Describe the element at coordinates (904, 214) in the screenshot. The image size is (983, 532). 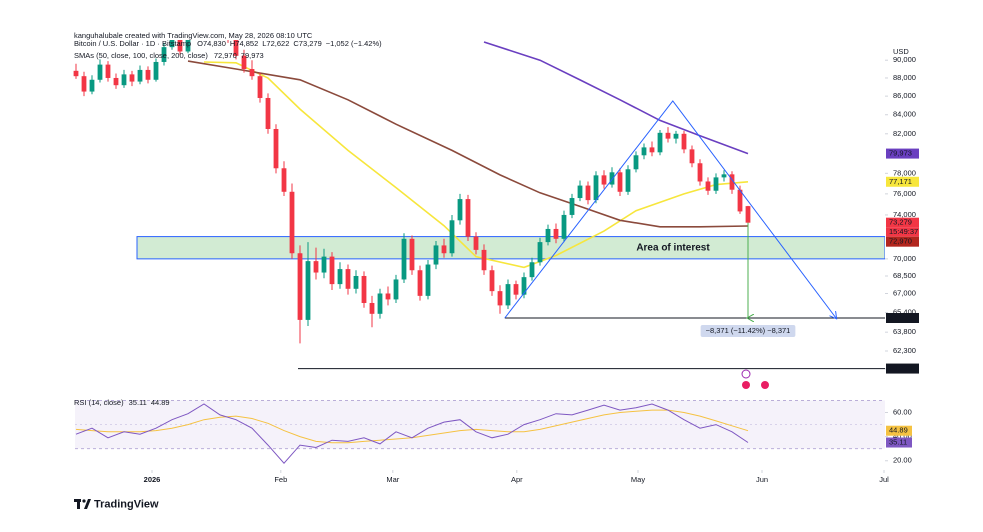
I see `y-tick-label: 74,000` at that location.